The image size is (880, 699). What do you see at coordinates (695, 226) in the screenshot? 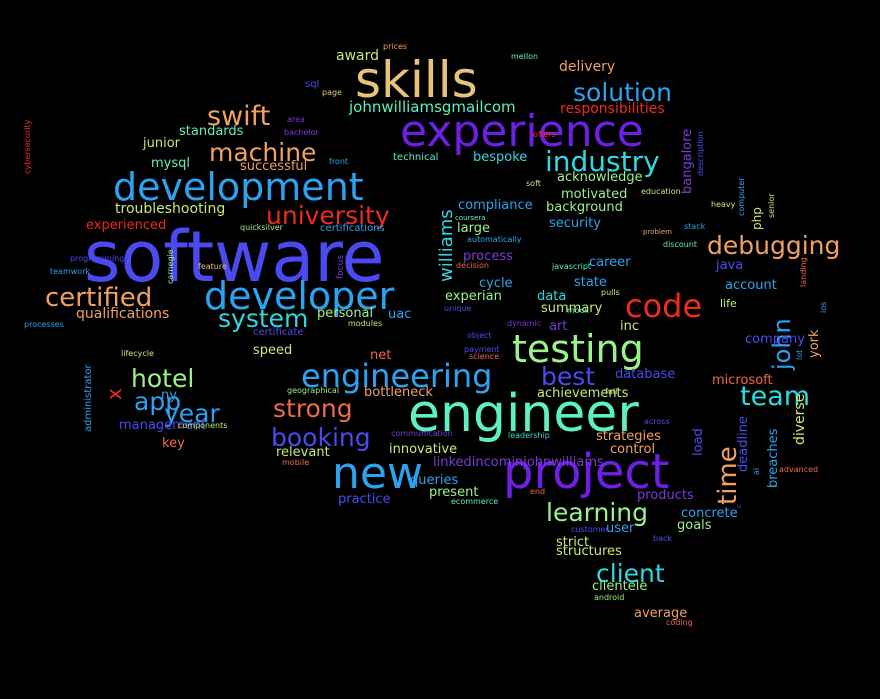
I see `word-programming: stack` at bounding box center [695, 226].